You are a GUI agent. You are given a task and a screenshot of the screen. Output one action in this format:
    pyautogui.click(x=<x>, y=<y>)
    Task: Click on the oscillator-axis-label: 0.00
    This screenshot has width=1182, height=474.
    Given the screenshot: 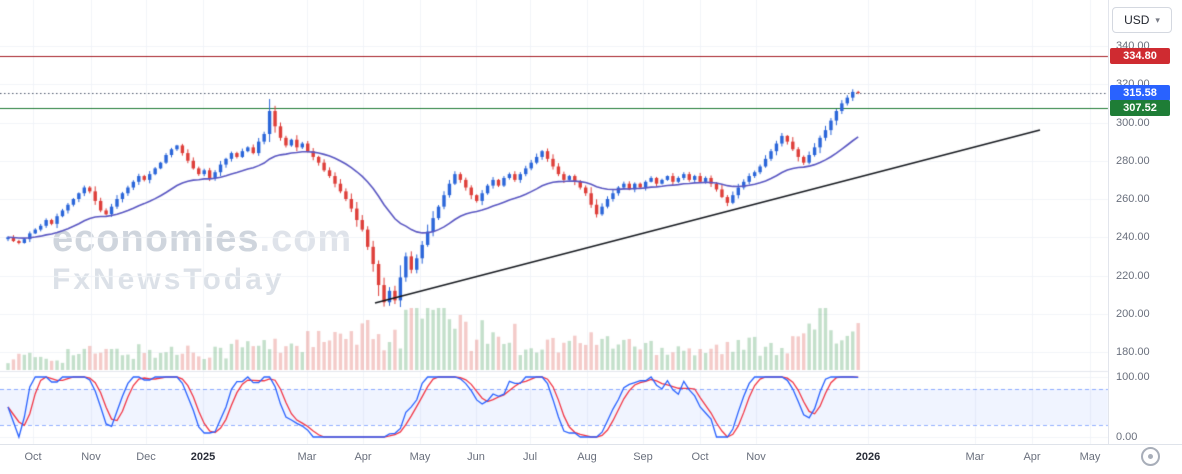 What is the action you would take?
    pyautogui.click(x=1127, y=437)
    